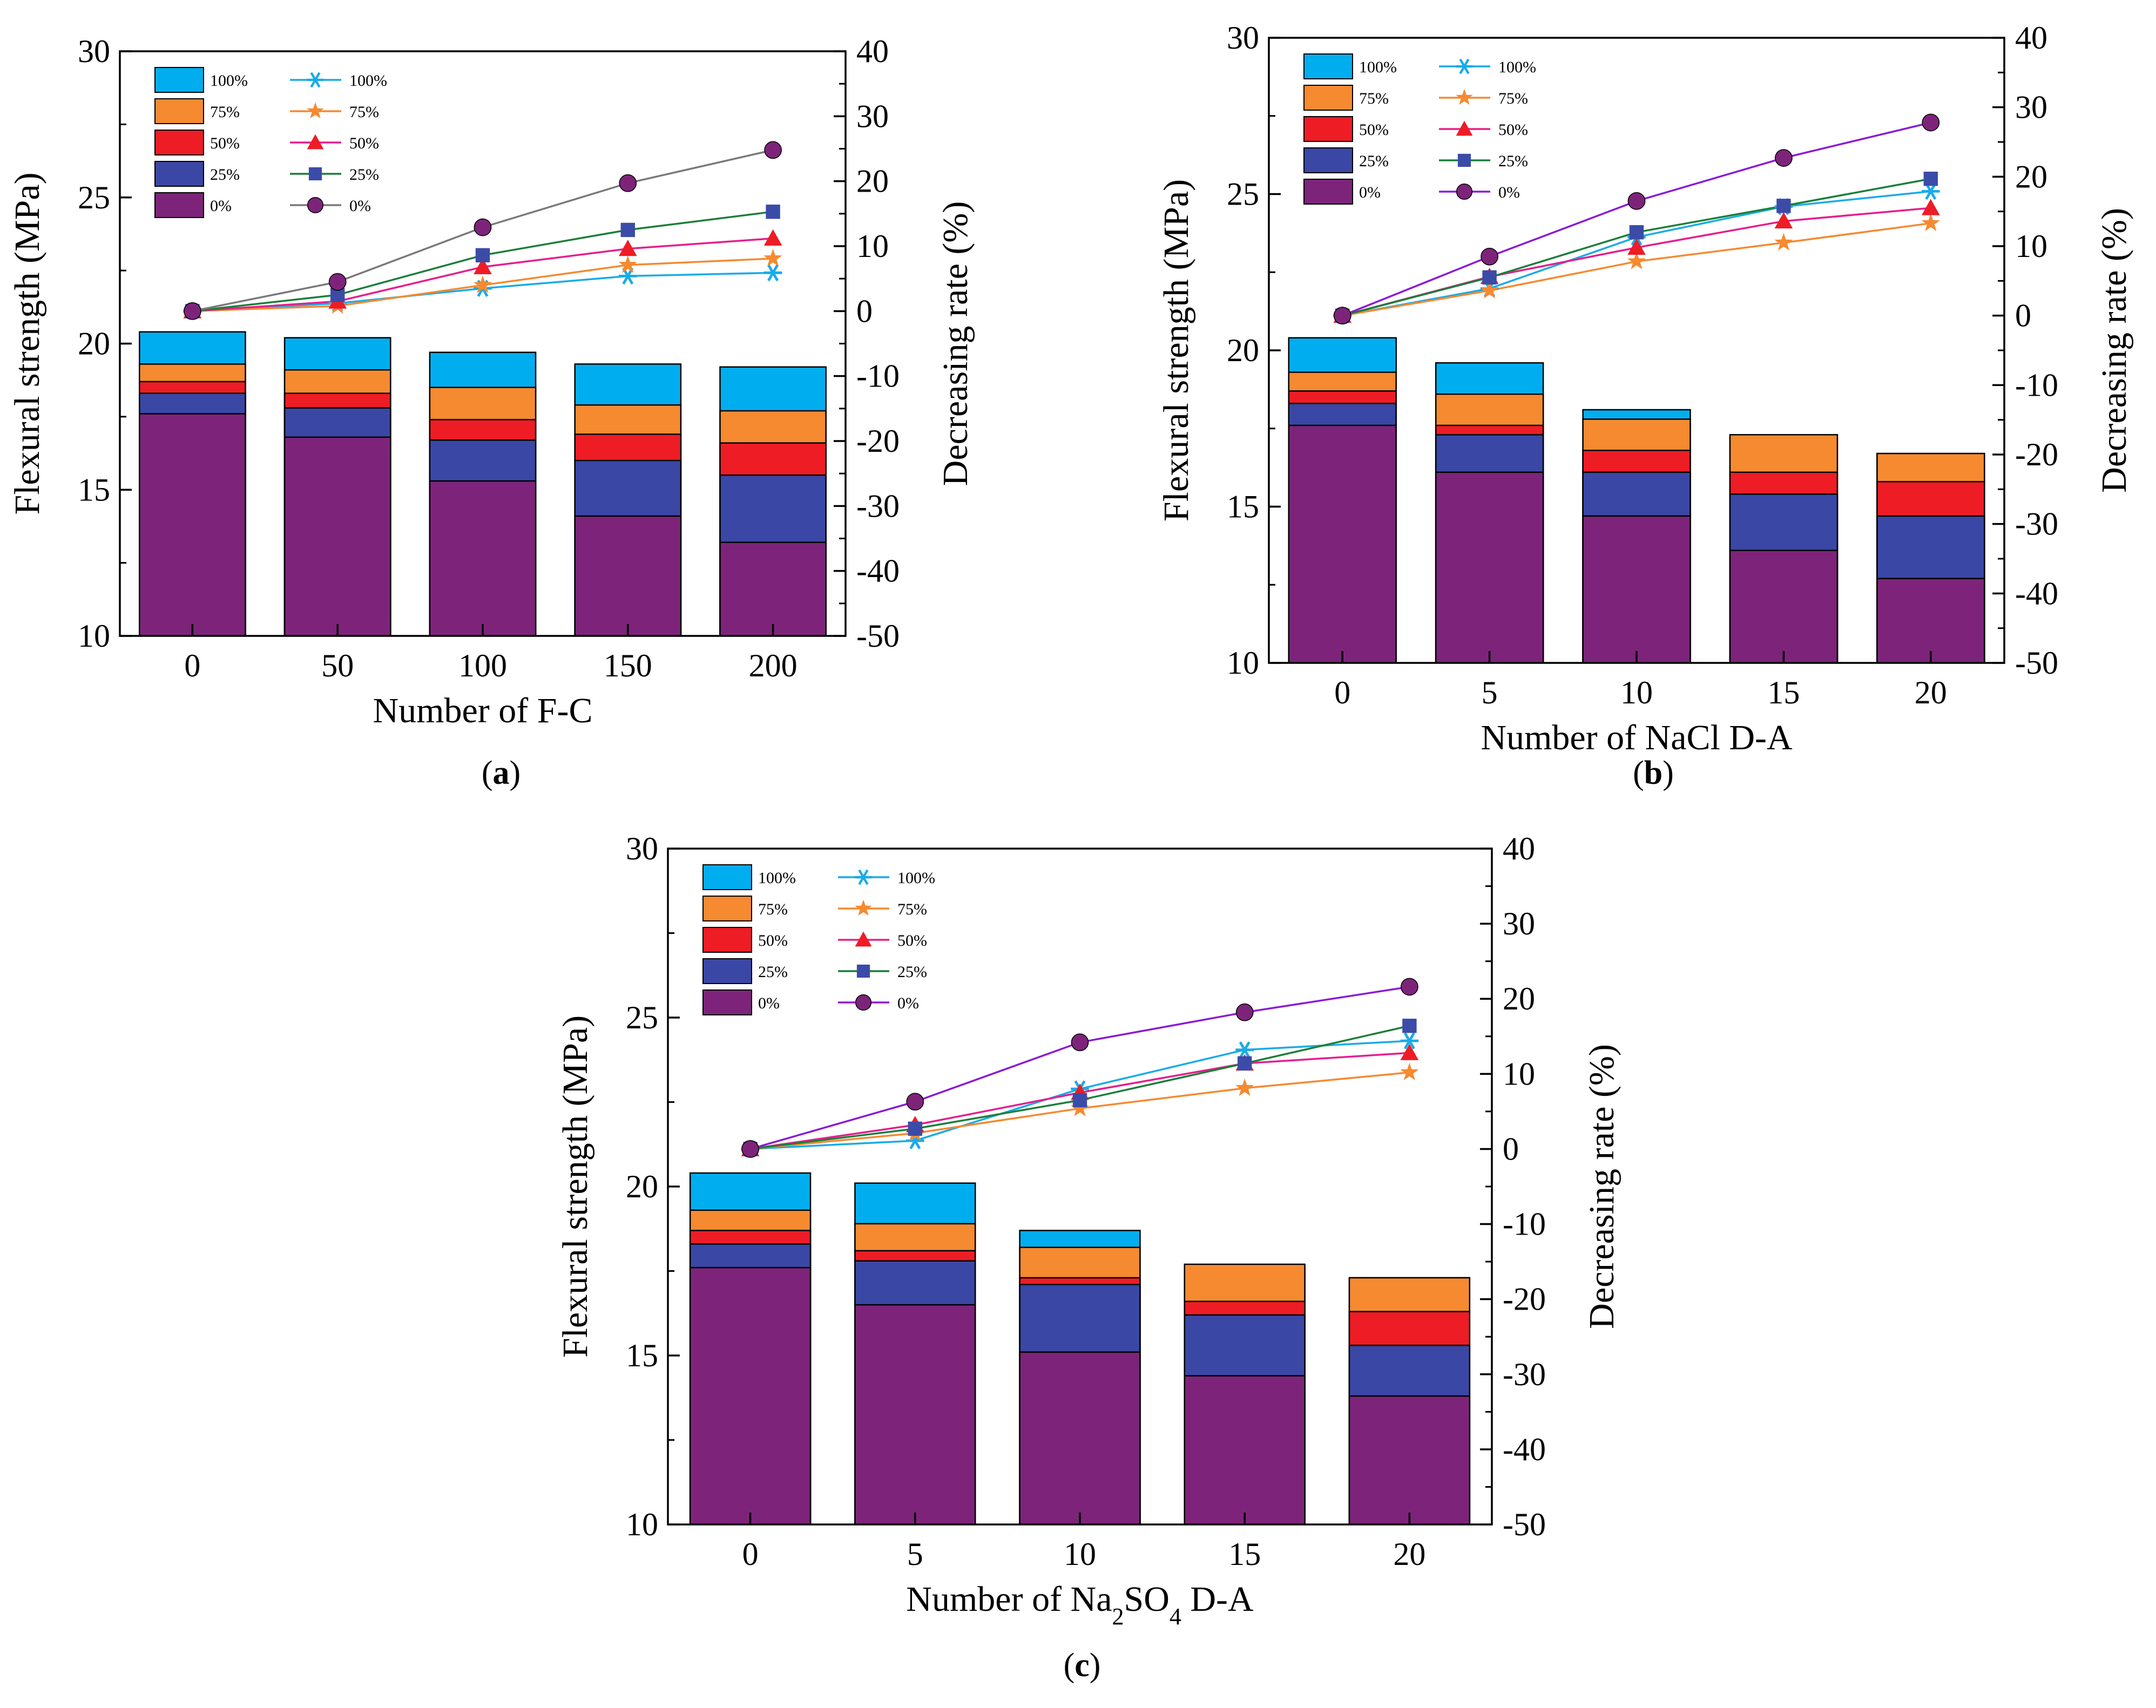 This screenshot has width=2156, height=1708. What do you see at coordinates (225, 175) in the screenshot?
I see `legend-label-a: 25%` at bounding box center [225, 175].